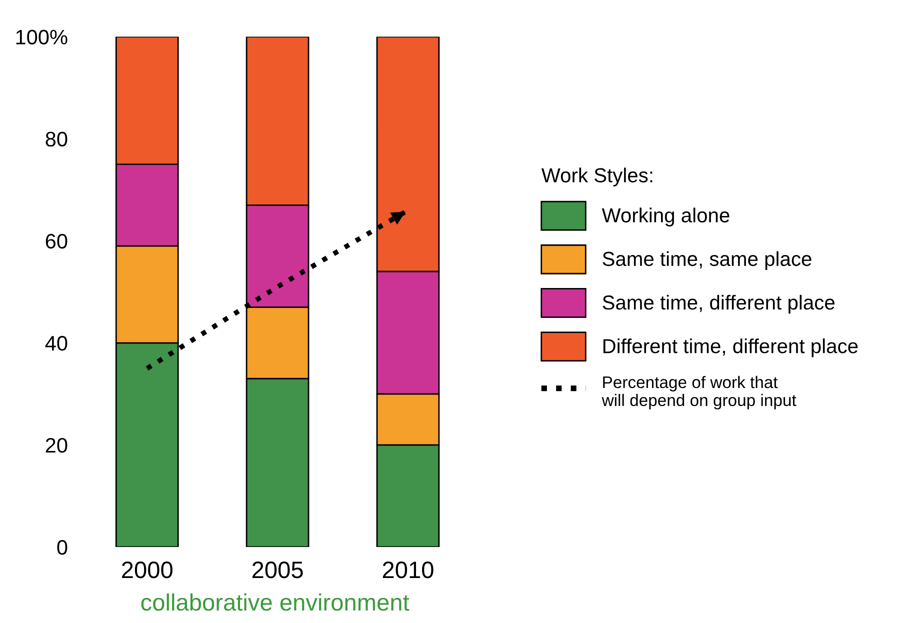 This screenshot has width=910, height=623. Describe the element at coordinates (666, 217) in the screenshot. I see `legend-label: Working alone` at that location.